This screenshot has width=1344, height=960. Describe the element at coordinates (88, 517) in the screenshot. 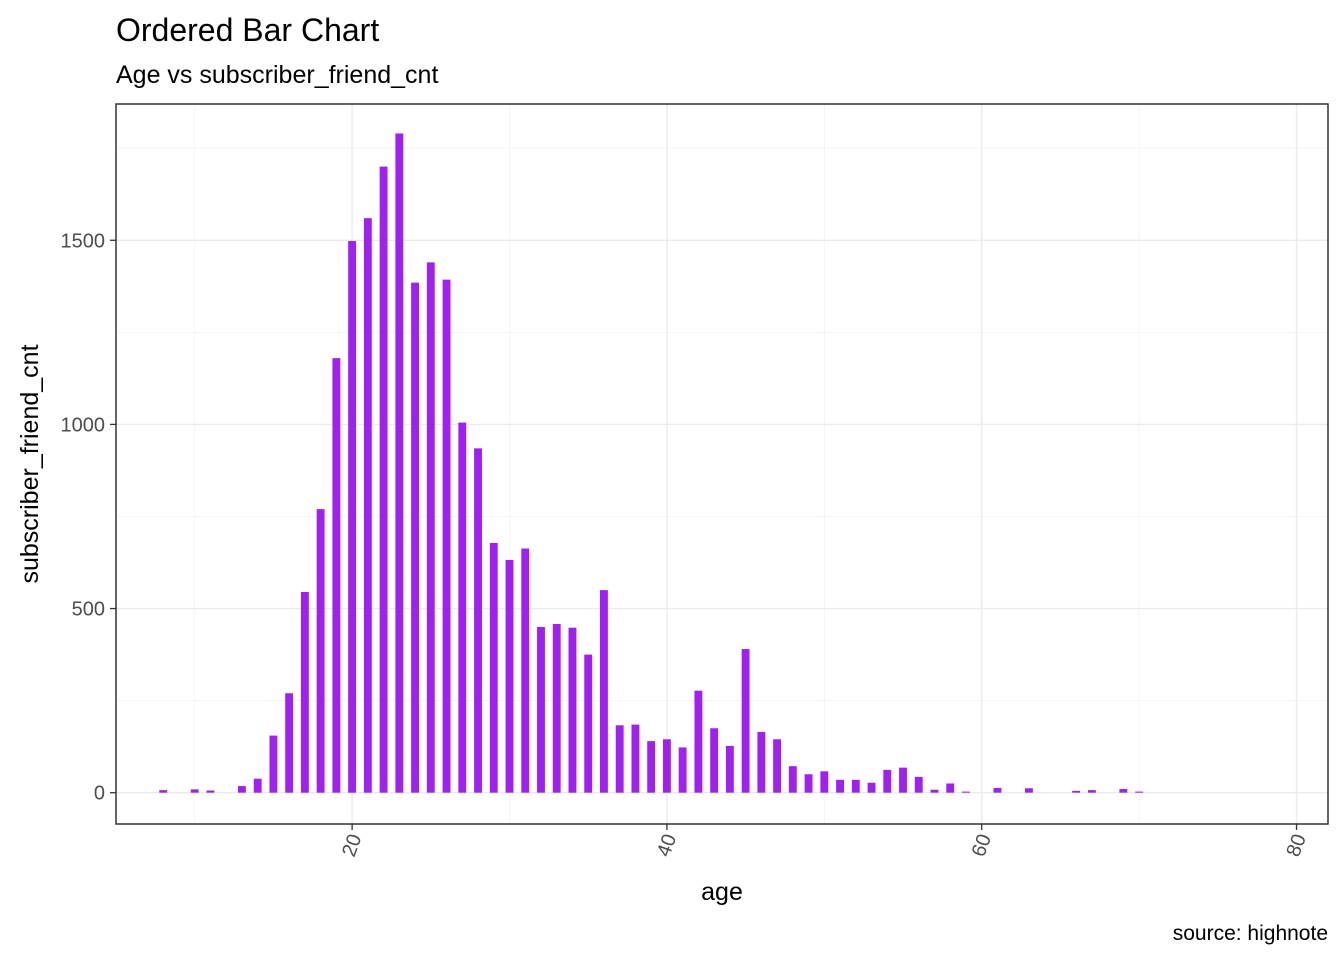

I see `y-axis: 0 500 1000 1500` at that location.